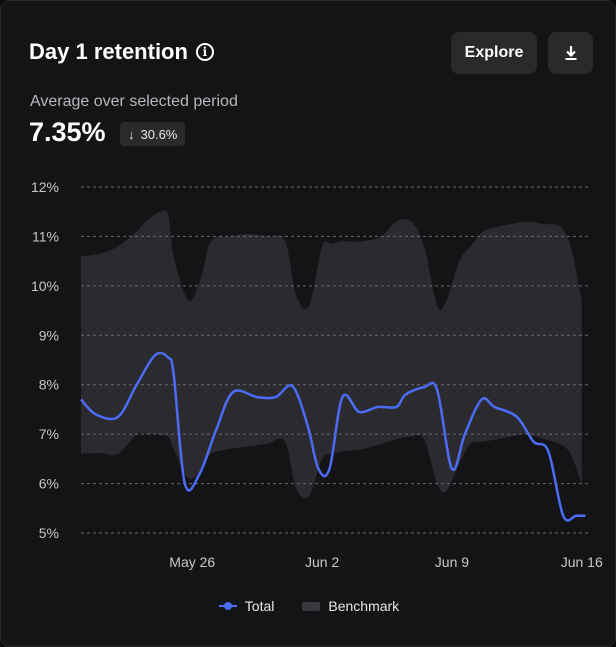 The image size is (616, 647). What do you see at coordinates (204, 52) in the screenshot?
I see `info-icon: i` at bounding box center [204, 52].